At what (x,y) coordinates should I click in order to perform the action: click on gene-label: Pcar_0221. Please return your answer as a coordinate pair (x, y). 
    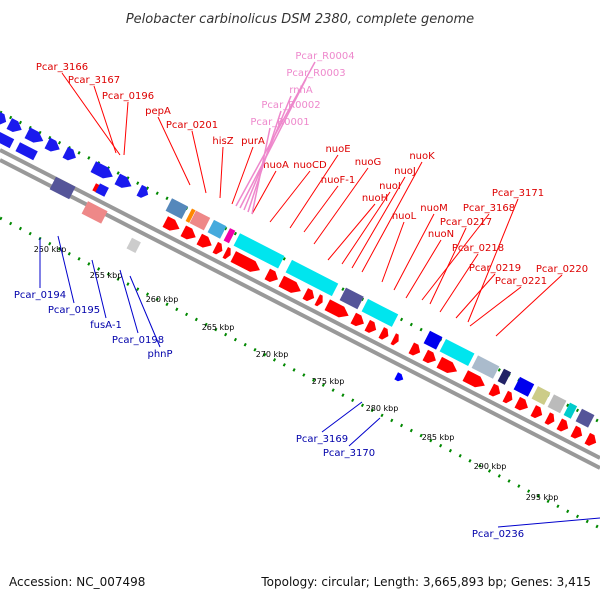
    Looking at the image, I should click on (521, 281).